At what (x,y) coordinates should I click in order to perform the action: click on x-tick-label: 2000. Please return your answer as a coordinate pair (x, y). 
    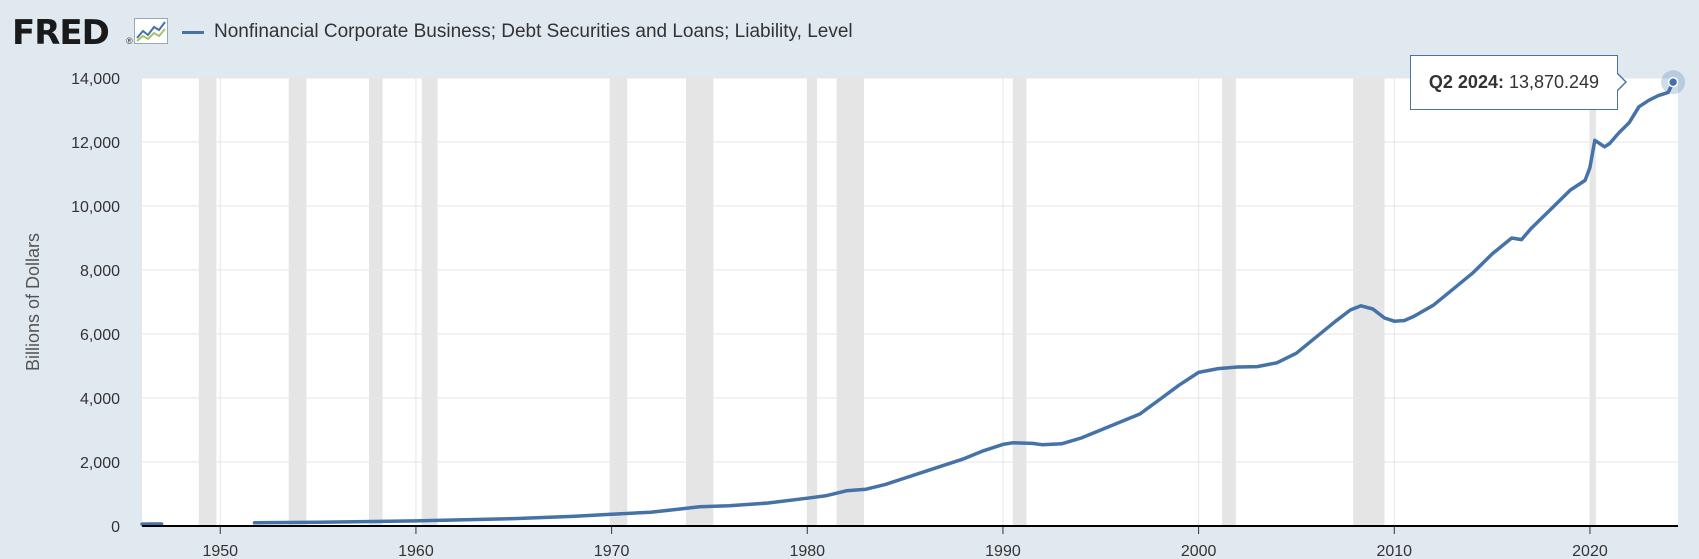
    Looking at the image, I should click on (1199, 551).